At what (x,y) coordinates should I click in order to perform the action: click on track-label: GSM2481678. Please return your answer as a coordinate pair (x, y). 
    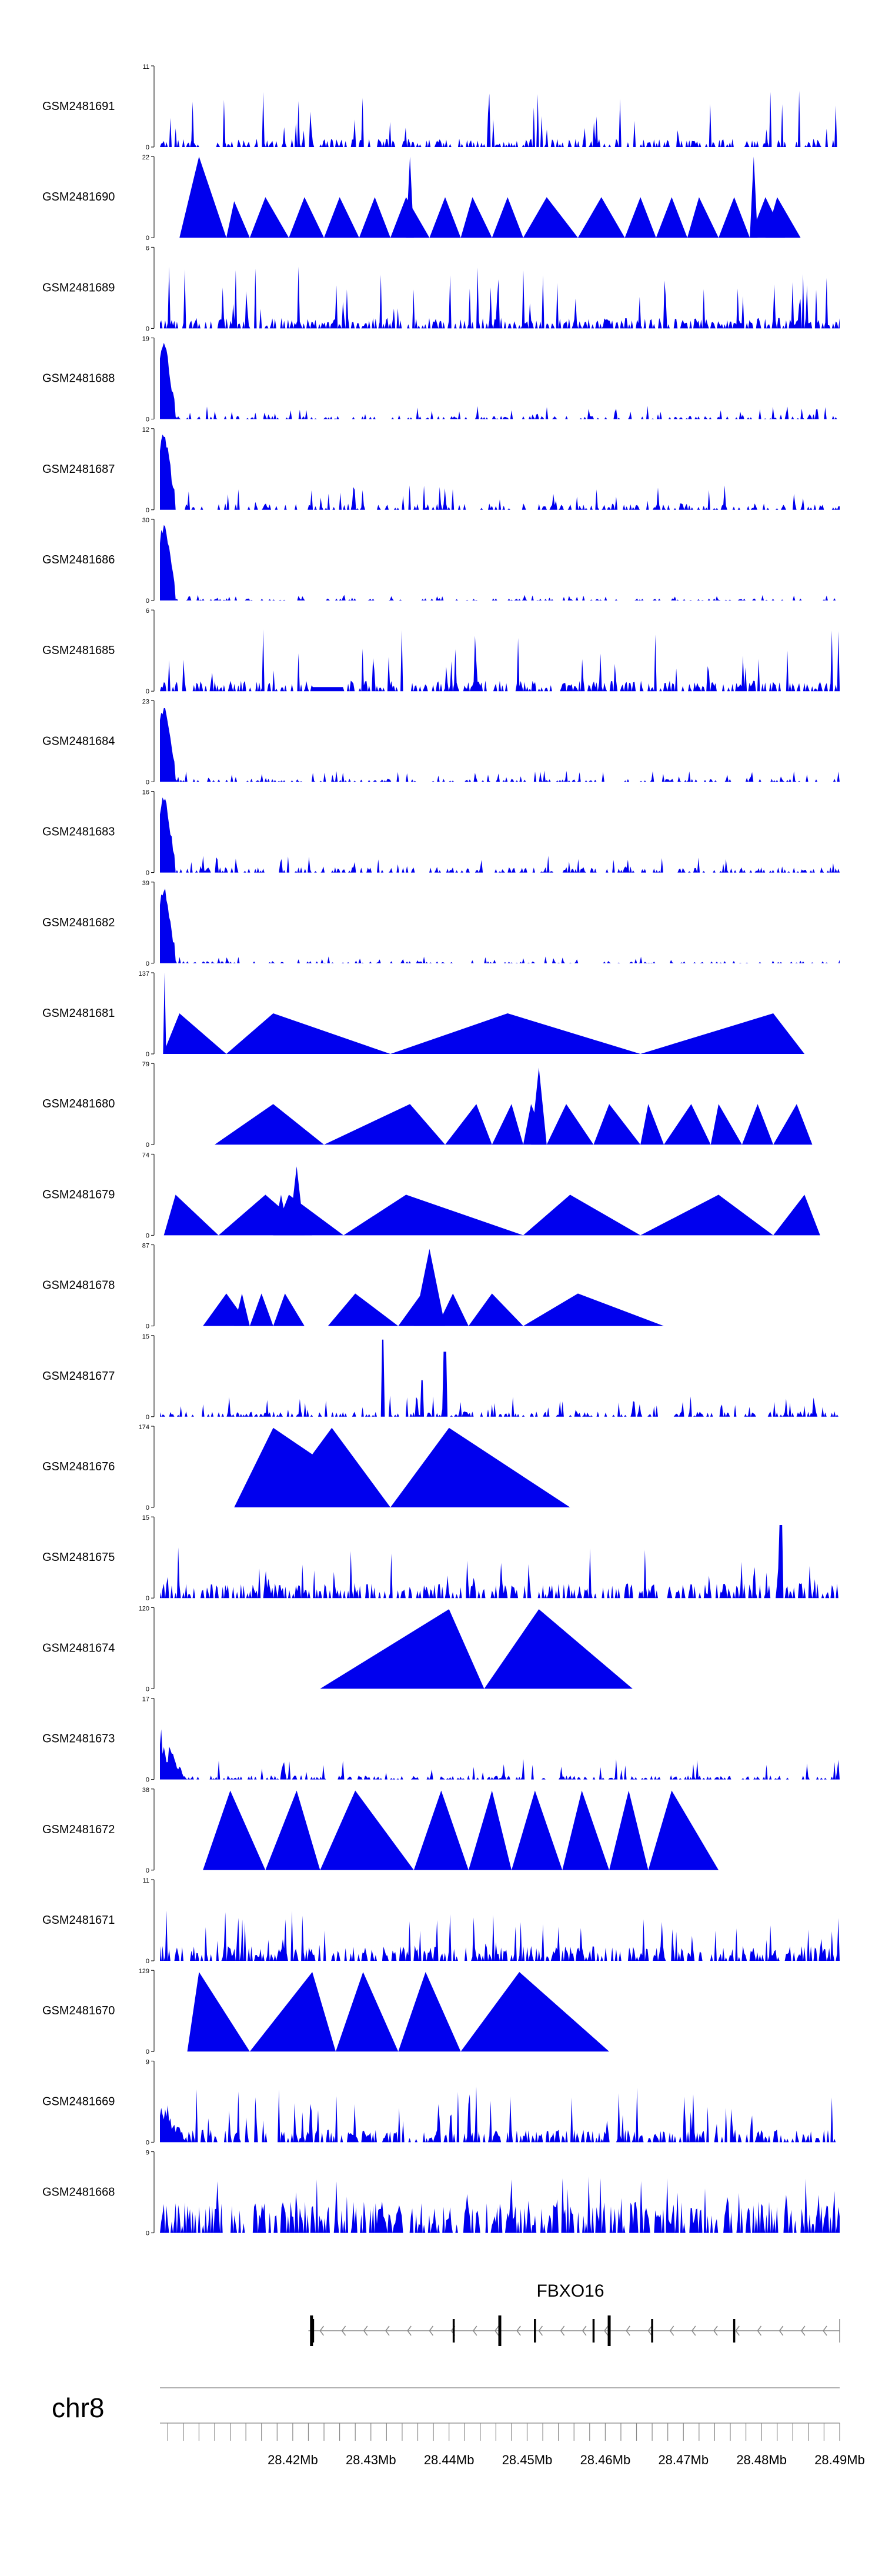
    Looking at the image, I should click on (78, 1285).